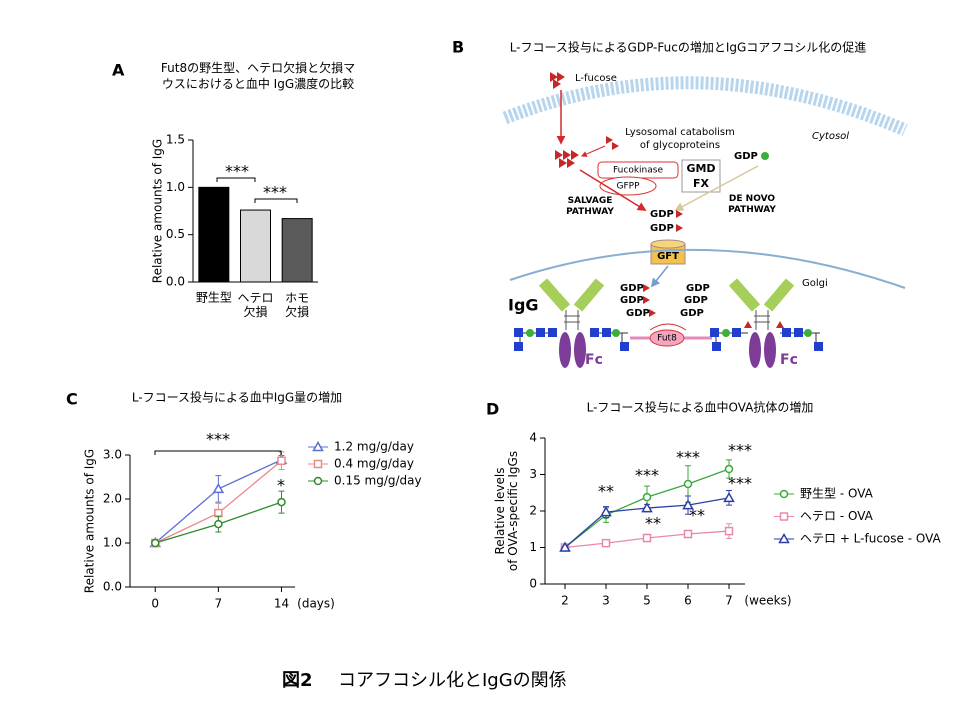  Describe the element at coordinates (452, 680) in the screenshot. I see `caption-text: コアフコシル化とIgGの関係` at that location.